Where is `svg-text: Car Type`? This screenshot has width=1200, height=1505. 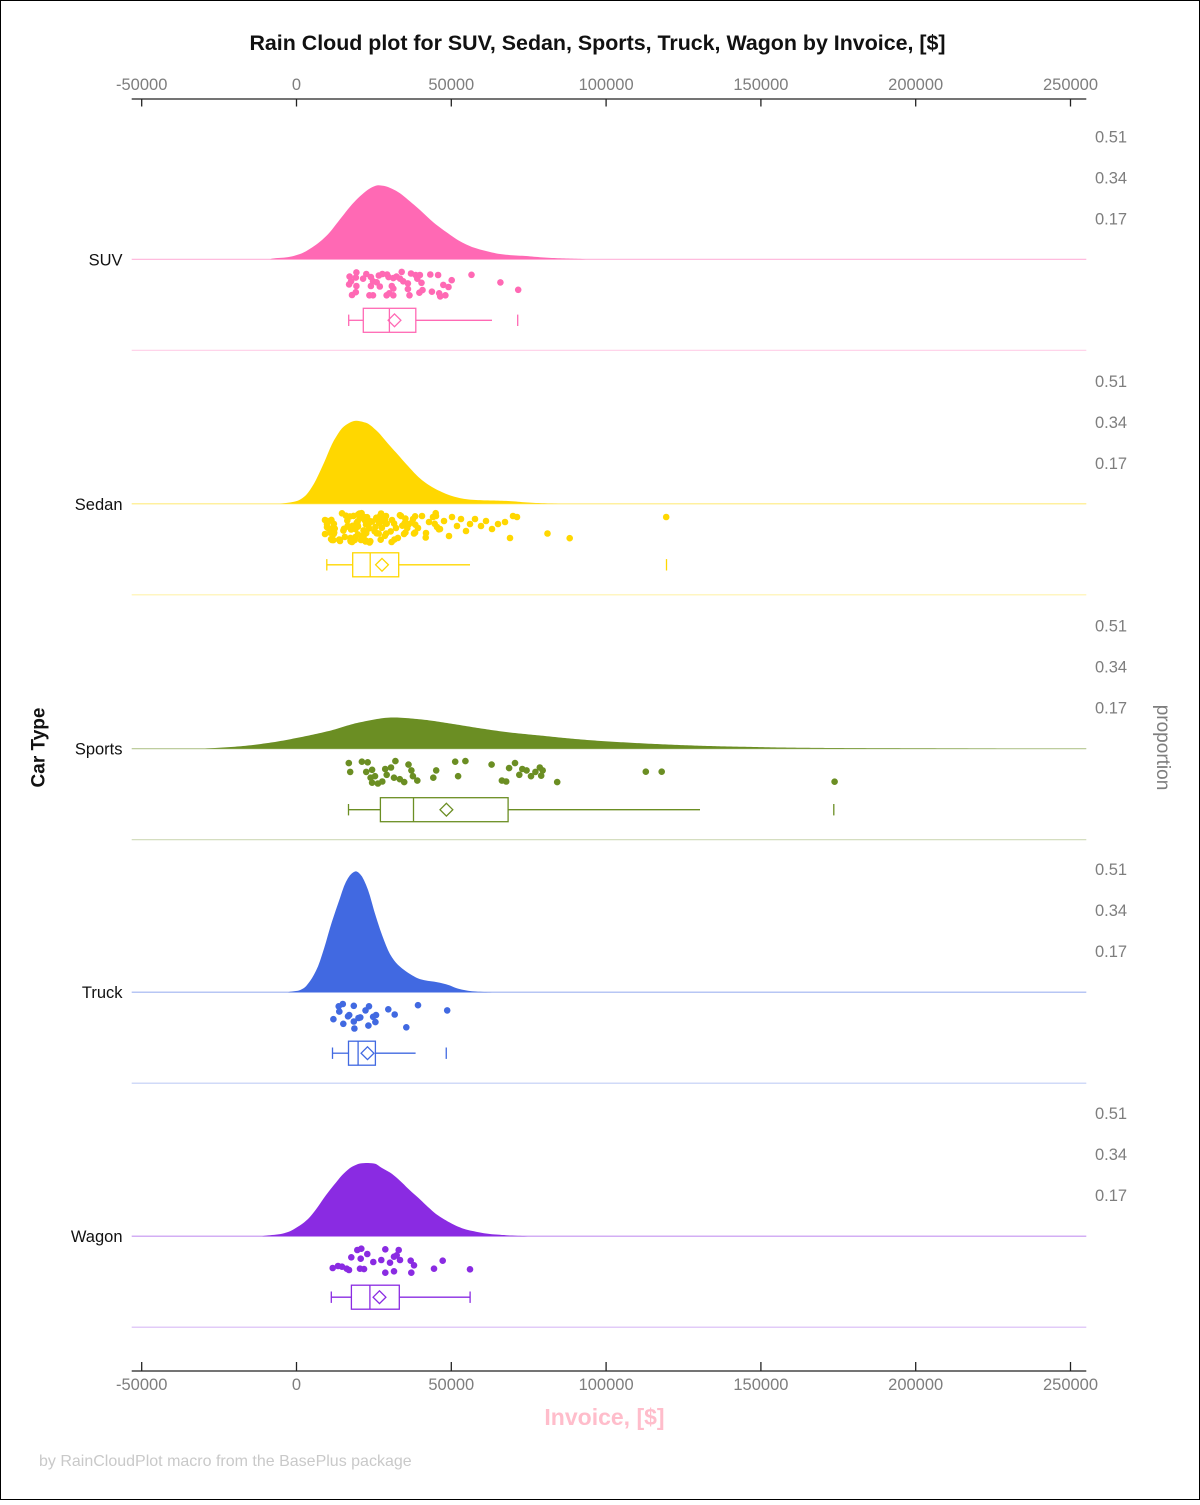
svg-text: Car Type is located at coordinates (39, 748).